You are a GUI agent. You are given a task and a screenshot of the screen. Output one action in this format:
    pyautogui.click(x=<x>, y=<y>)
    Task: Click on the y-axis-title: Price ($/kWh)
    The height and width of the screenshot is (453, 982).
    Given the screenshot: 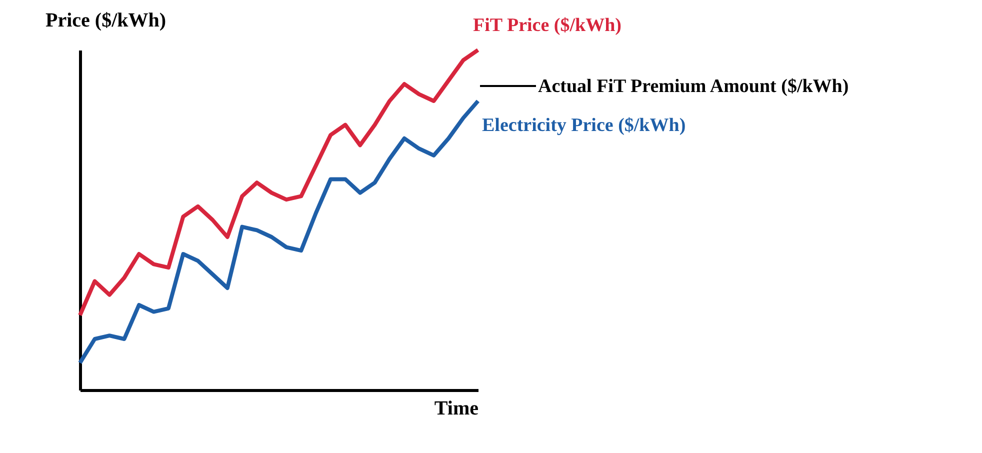 What is the action you would take?
    pyautogui.click(x=106, y=21)
    